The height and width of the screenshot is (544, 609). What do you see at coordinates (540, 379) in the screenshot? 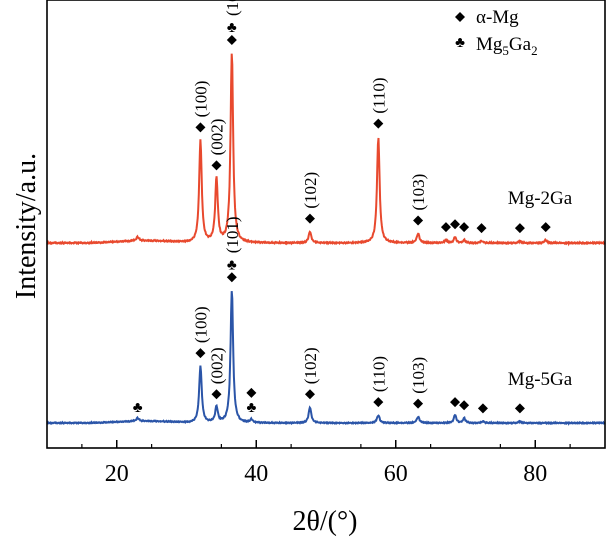
I see `series-label-mg-5ga: Mg-5Ga` at bounding box center [540, 379].